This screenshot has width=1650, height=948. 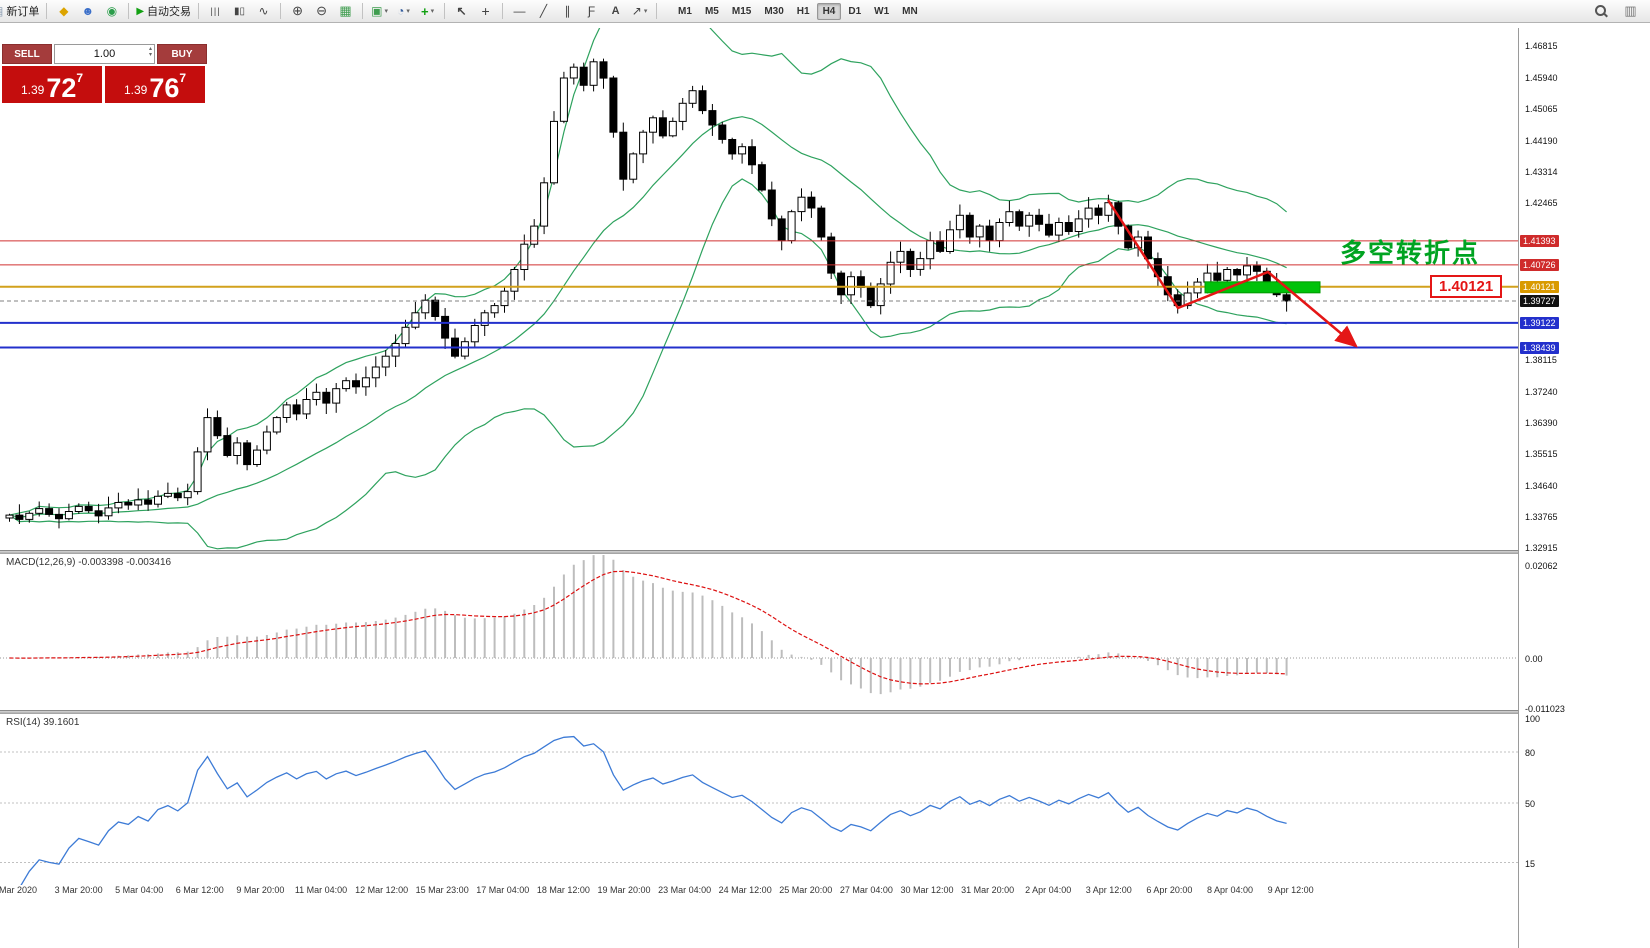 What do you see at coordinates (1, 11) in the screenshot?
I see `new-order-icon: ▤` at bounding box center [1, 11].